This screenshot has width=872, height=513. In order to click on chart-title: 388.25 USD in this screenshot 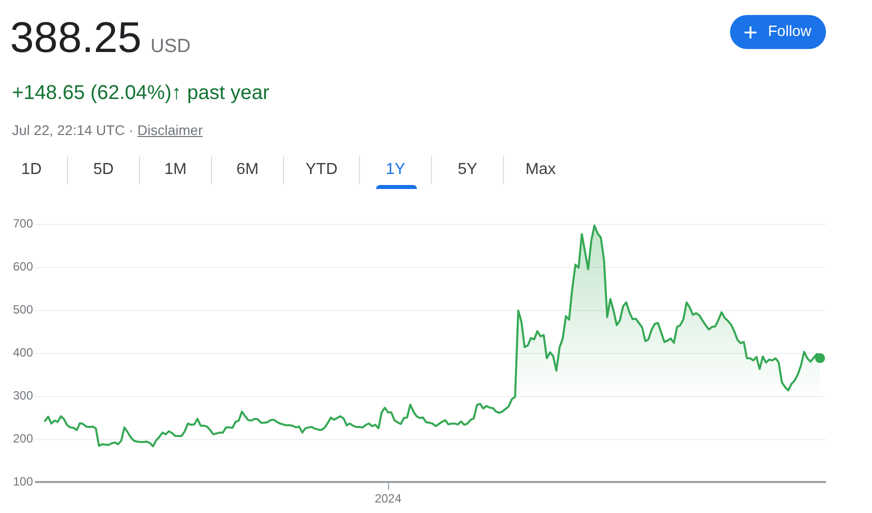, I will do `click(100, 38)`.